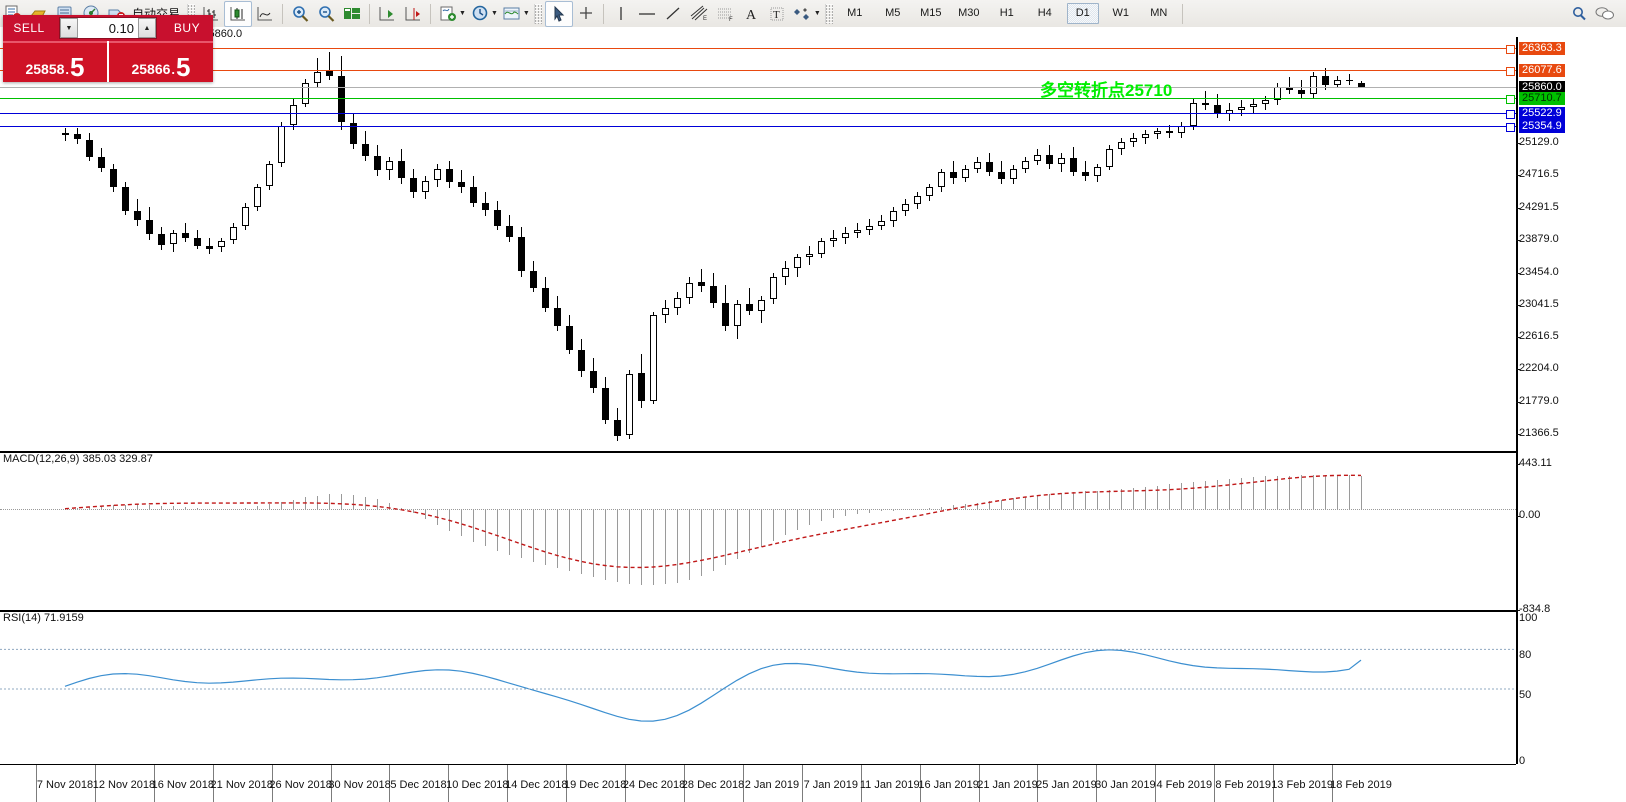 This screenshot has height=802, width=1626. I want to click on volume-stepper: ▼ 0.10 ▲, so click(108, 28).